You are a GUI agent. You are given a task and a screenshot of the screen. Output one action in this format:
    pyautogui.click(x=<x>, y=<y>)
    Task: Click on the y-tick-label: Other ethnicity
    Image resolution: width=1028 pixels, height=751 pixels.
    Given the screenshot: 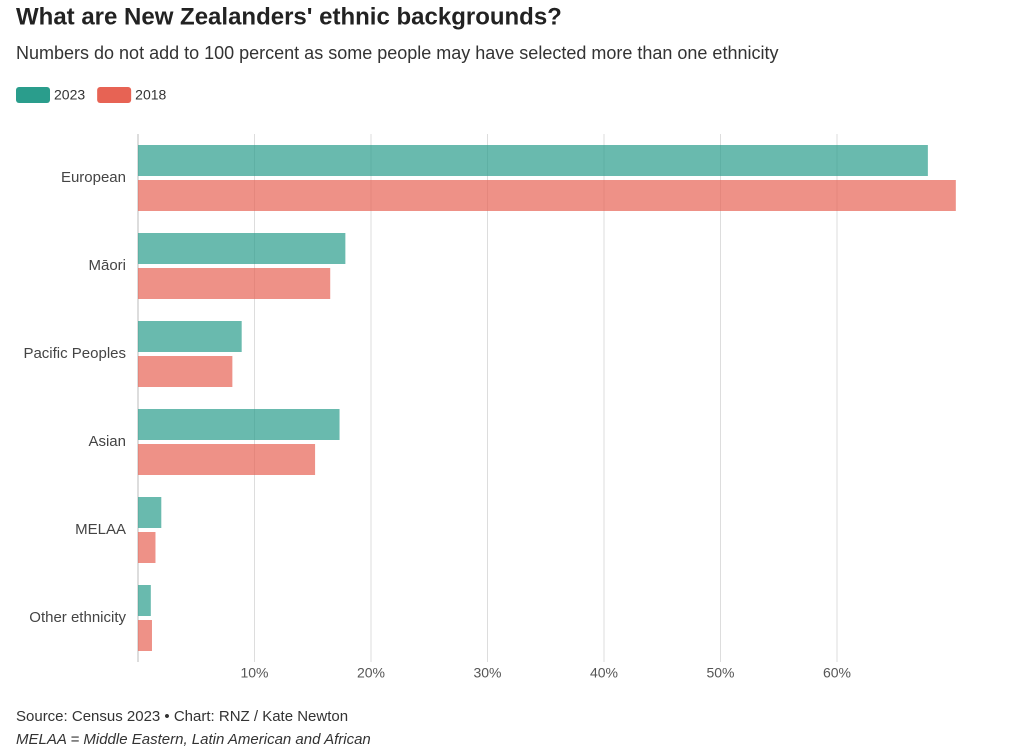 What is the action you would take?
    pyautogui.click(x=77, y=617)
    